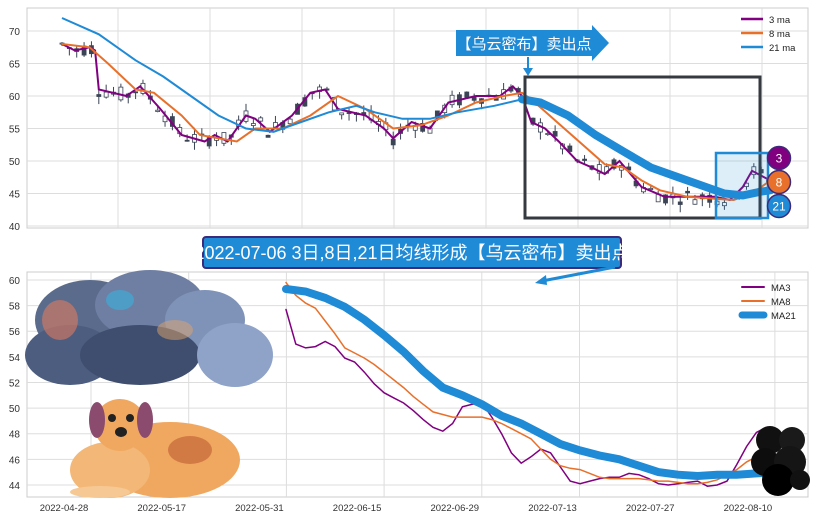 The height and width of the screenshot is (520, 813). I want to click on dark-cloud-illustration, so click(780, 461).